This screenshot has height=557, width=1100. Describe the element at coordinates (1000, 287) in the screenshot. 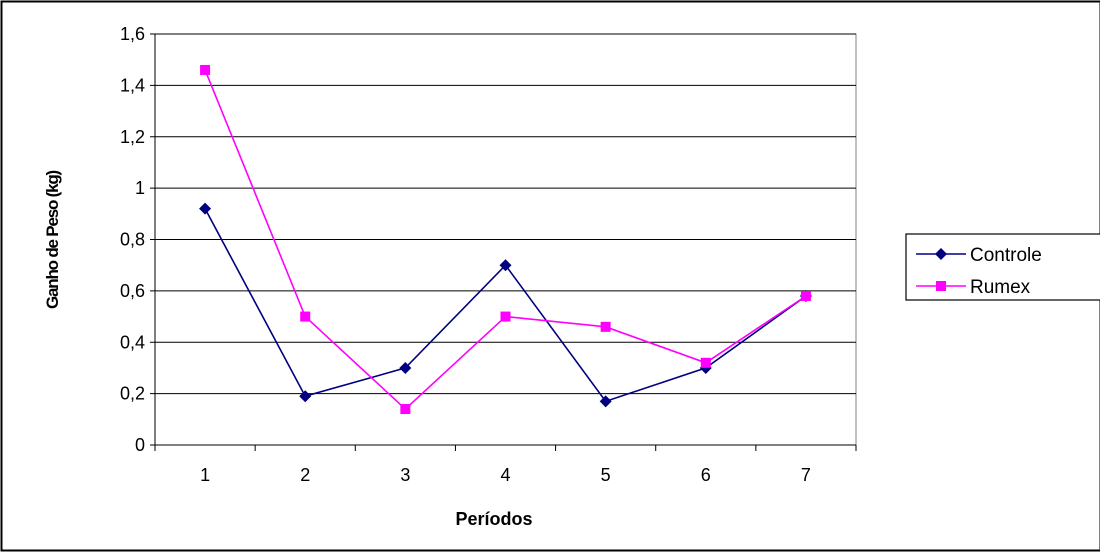

I see `legend-label-rumex: Rumex` at that location.